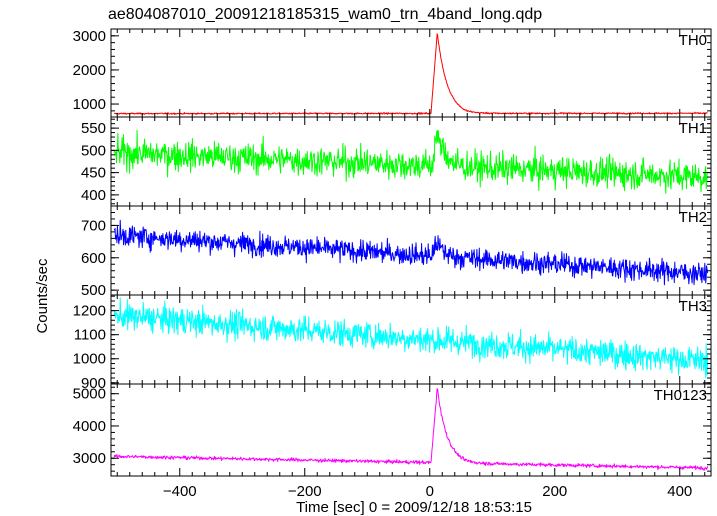  I want to click on x-tick-label: 0, so click(430, 491).